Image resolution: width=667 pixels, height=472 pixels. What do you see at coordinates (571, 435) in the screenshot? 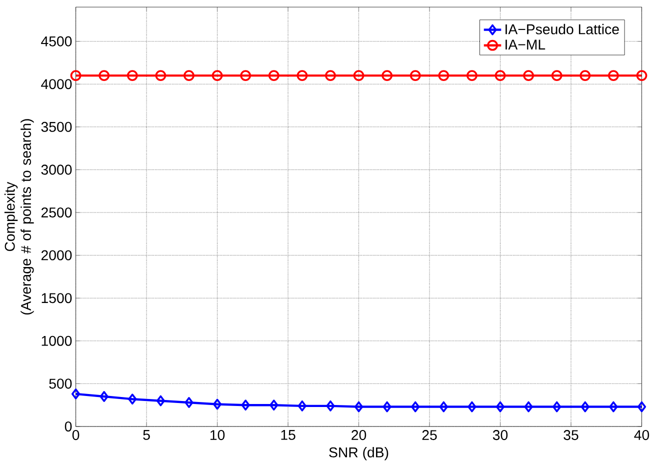
I see `x-tick-label: 35` at bounding box center [571, 435].